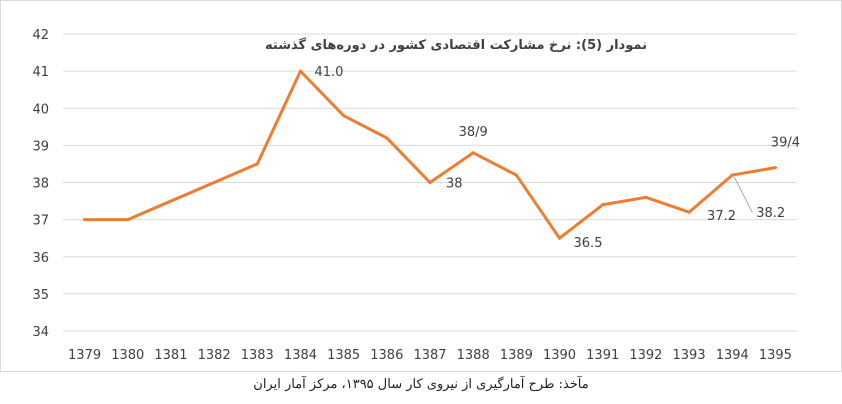 The image size is (842, 404). What do you see at coordinates (732, 355) in the screenshot?
I see `x-tick-label: 1394` at bounding box center [732, 355].